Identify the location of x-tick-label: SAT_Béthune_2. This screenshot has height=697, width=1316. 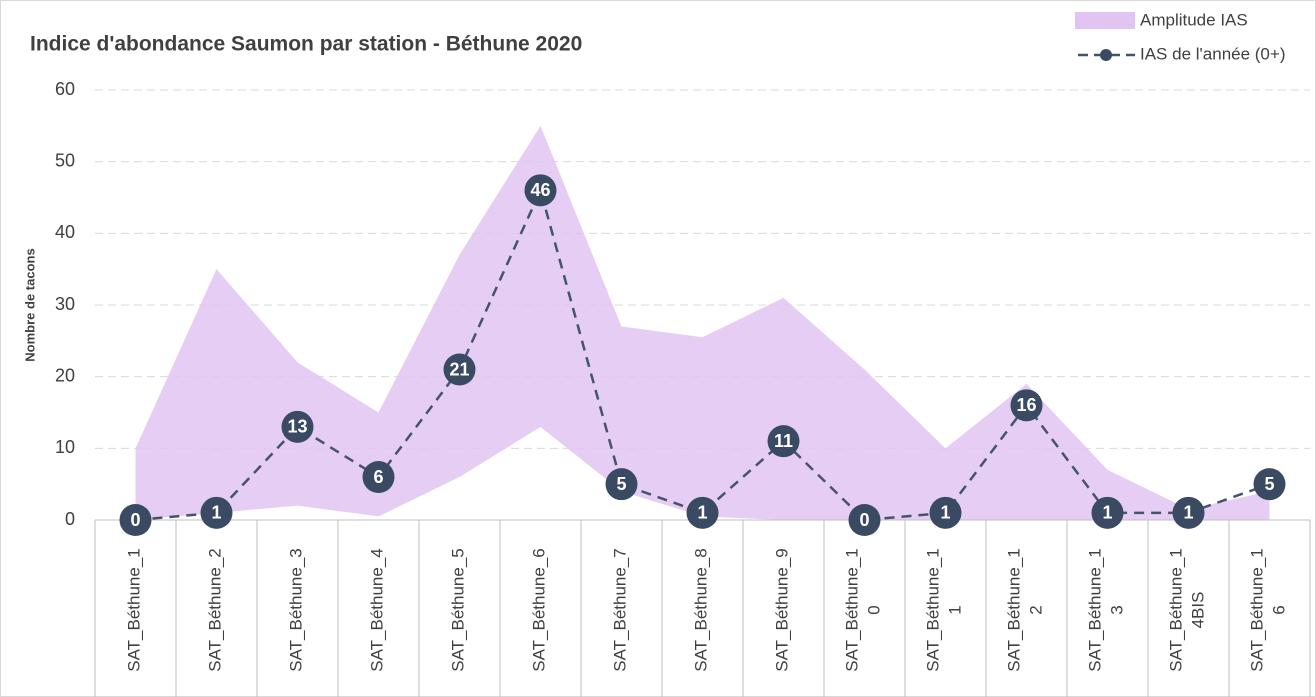
(215, 610).